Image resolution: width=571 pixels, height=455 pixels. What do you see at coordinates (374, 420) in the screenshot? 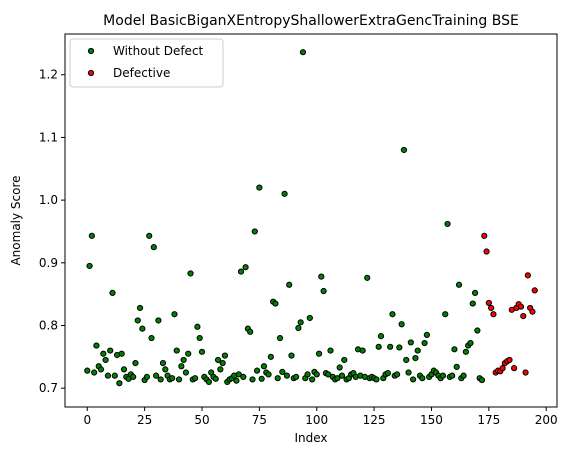
I see `x-tick-label: 125` at bounding box center [374, 420].